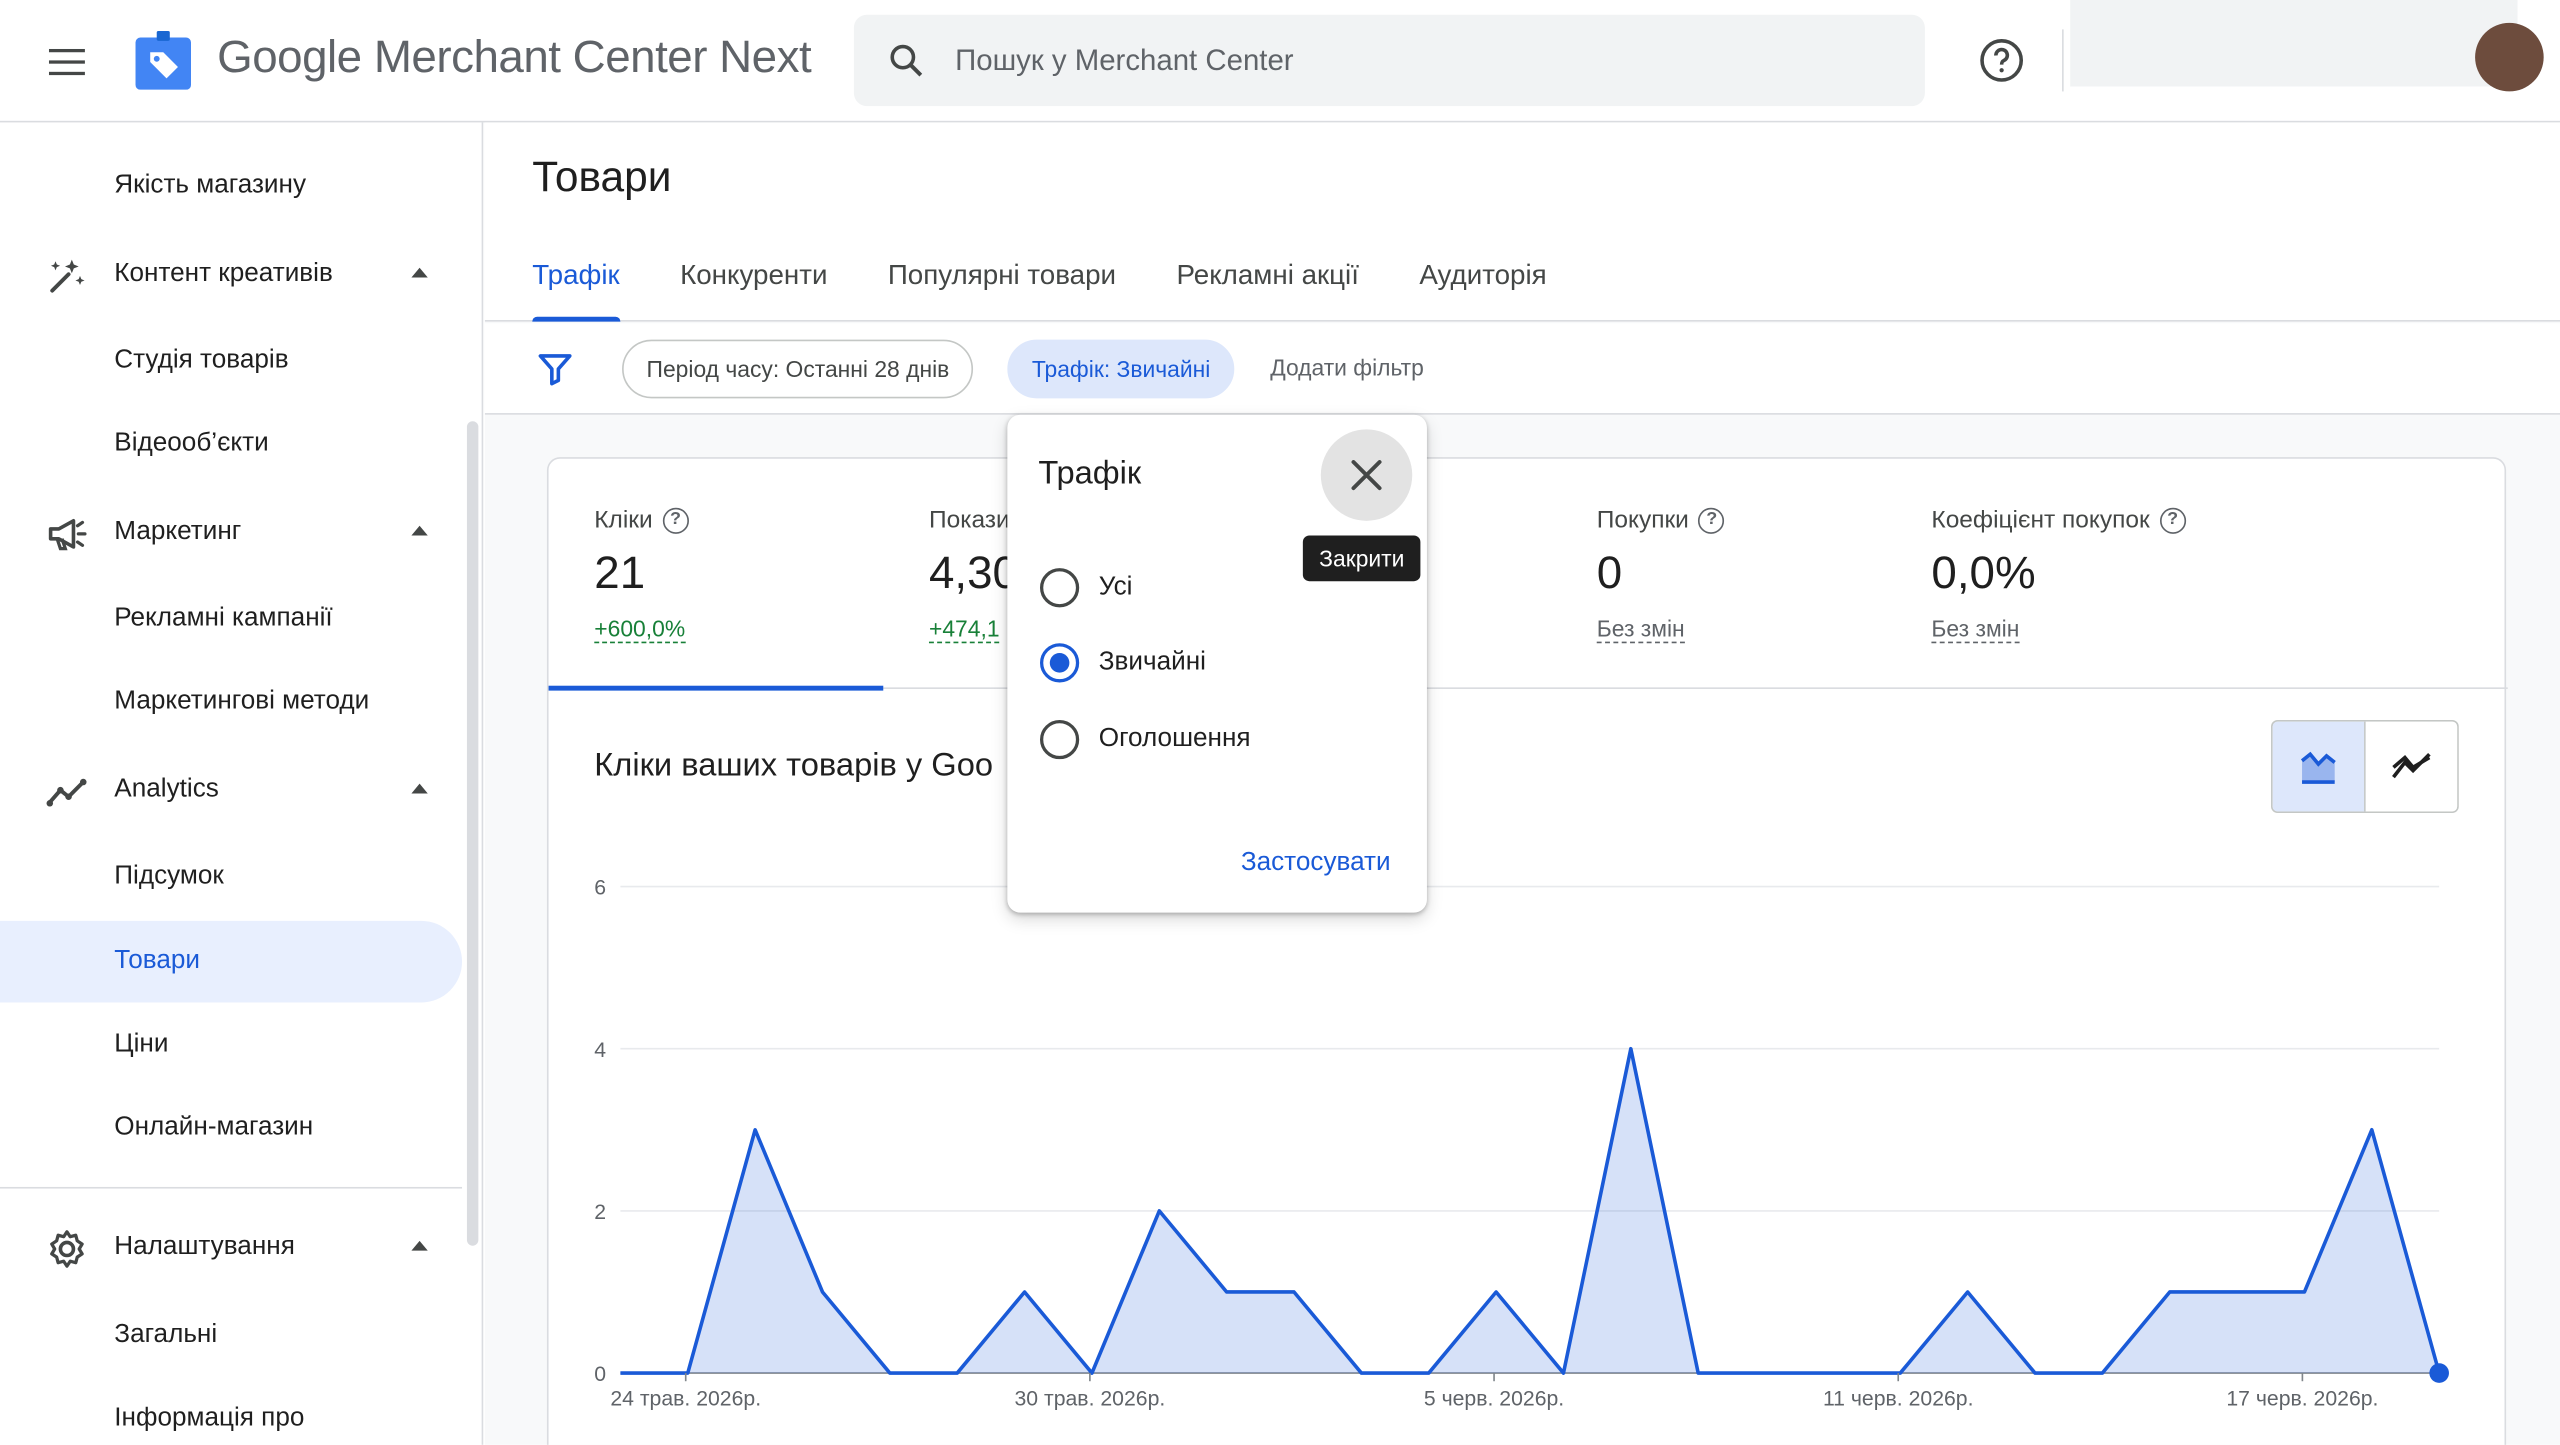 Image resolution: width=2560 pixels, height=1445 pixels. Describe the element at coordinates (2040, 520) in the screenshot. I see `metric-label-text: Коефіцієнт покупок` at that location.